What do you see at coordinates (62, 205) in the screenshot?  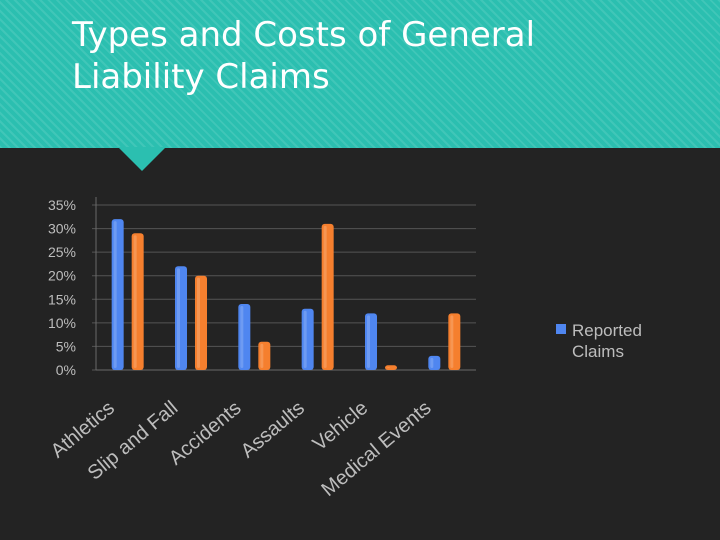 I see `y-tick-label: 35%` at bounding box center [62, 205].